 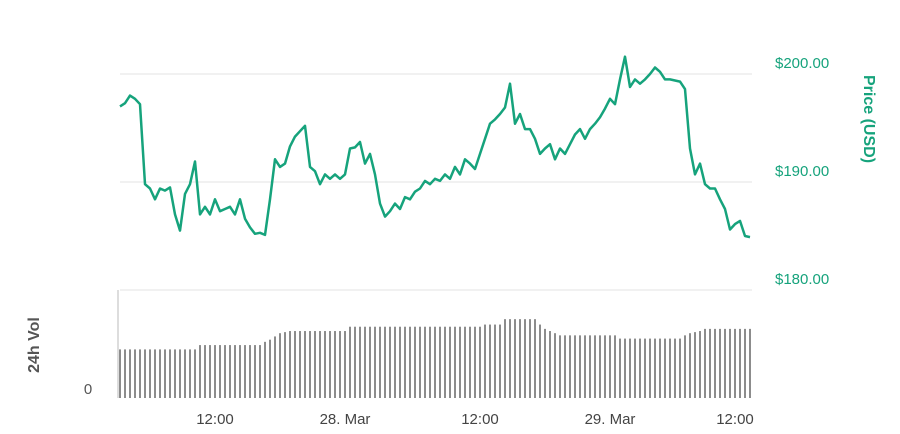 What do you see at coordinates (88, 389) in the screenshot?
I see `y2-tick-label: 0` at bounding box center [88, 389].